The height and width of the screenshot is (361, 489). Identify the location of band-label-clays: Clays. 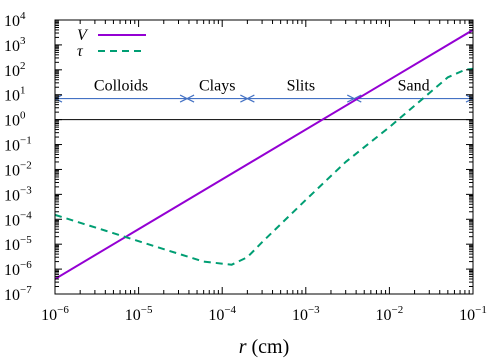
(217, 86).